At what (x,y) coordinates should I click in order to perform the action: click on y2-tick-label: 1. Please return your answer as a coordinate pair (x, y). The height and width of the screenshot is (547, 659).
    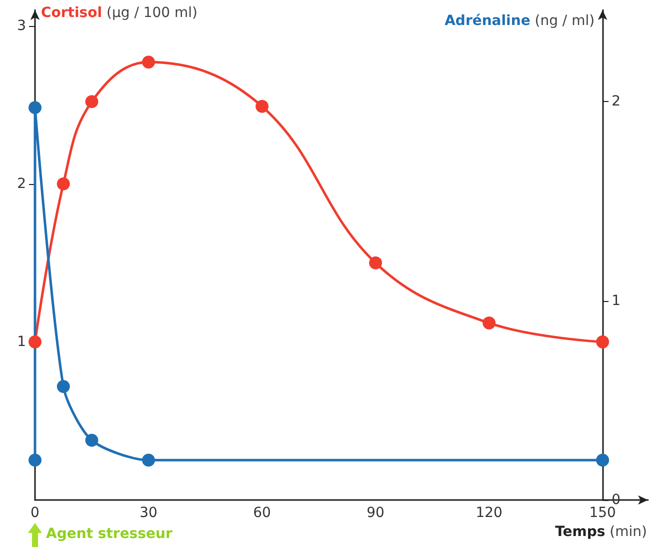
    Looking at the image, I should click on (616, 300).